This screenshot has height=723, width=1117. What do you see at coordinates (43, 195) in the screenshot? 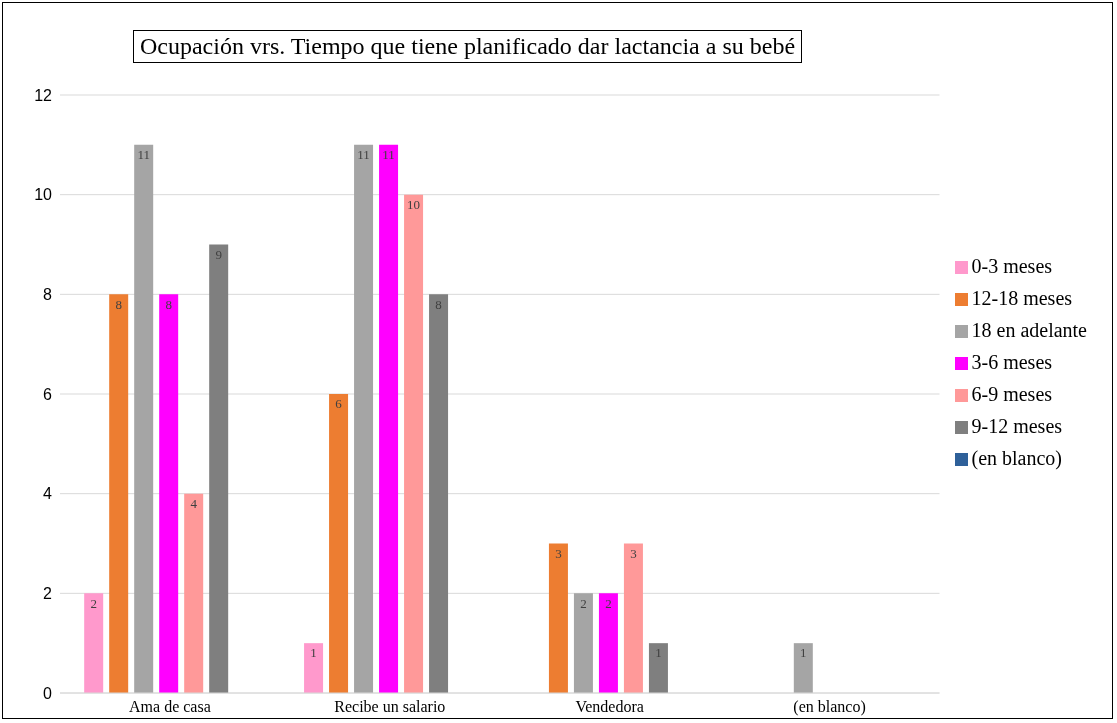
I see `y-tick-label: 10` at bounding box center [43, 195].